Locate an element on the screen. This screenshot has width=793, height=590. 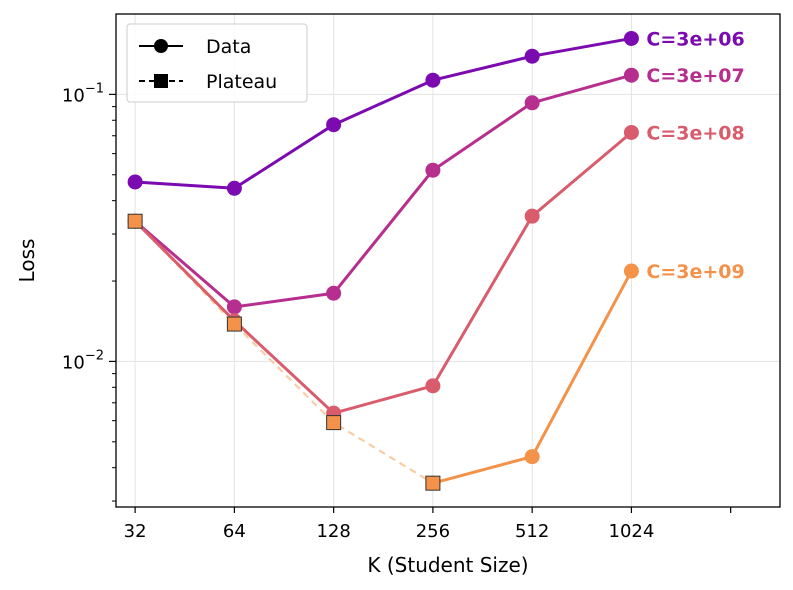
x-tick-label: 1024 is located at coordinates (632, 531).